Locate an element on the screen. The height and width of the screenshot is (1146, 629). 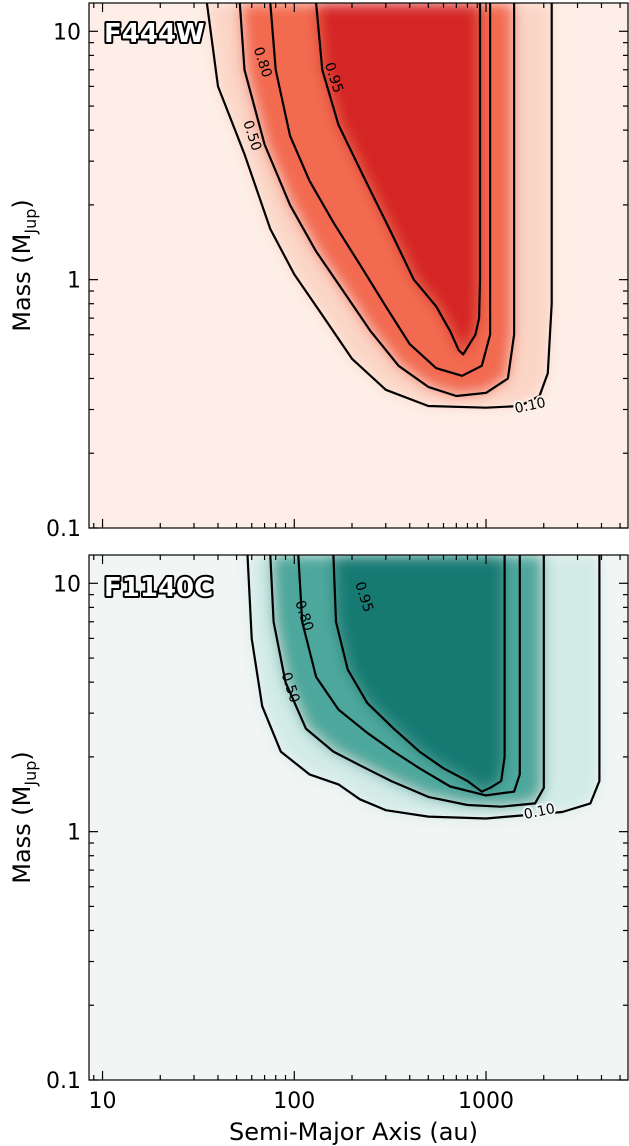
contour-line-0.50 is located at coordinates (407, 681).